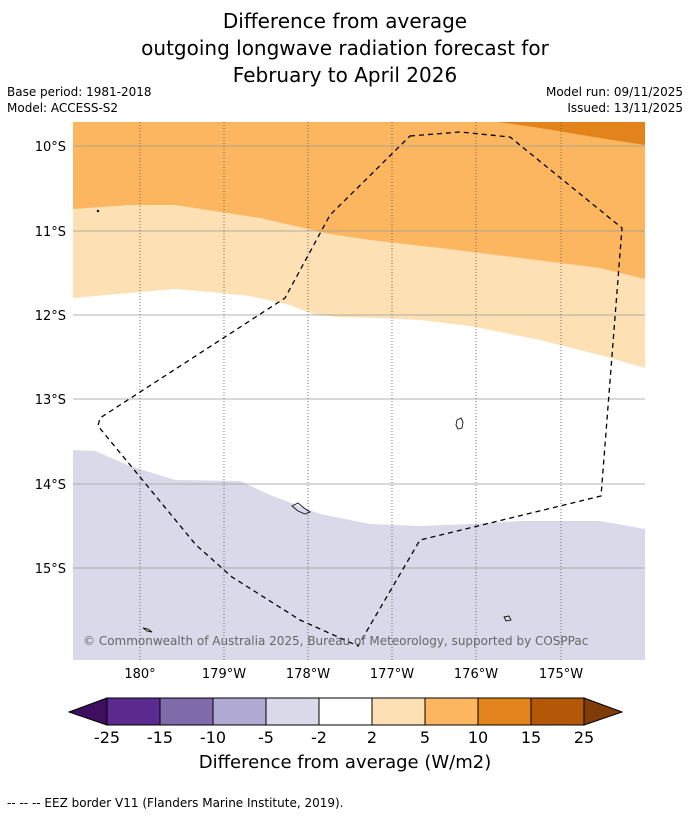 This screenshot has height=816, width=690. What do you see at coordinates (345, 762) in the screenshot?
I see `colorbar-title: Difference from average (W/m2)` at bounding box center [345, 762].